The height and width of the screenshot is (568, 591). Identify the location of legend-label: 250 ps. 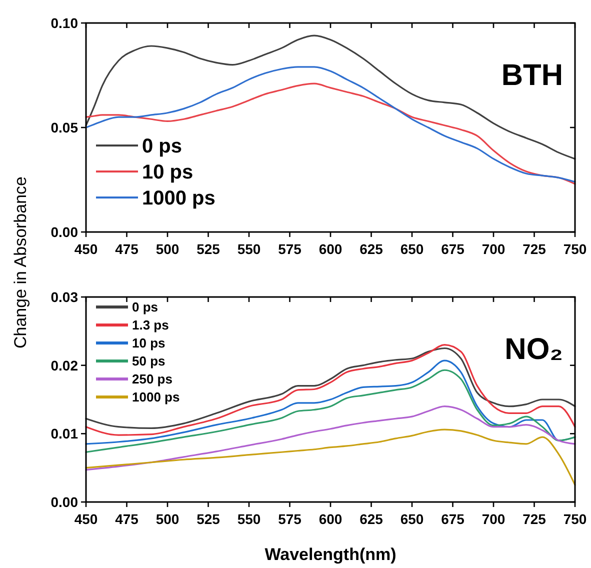
(152, 379).